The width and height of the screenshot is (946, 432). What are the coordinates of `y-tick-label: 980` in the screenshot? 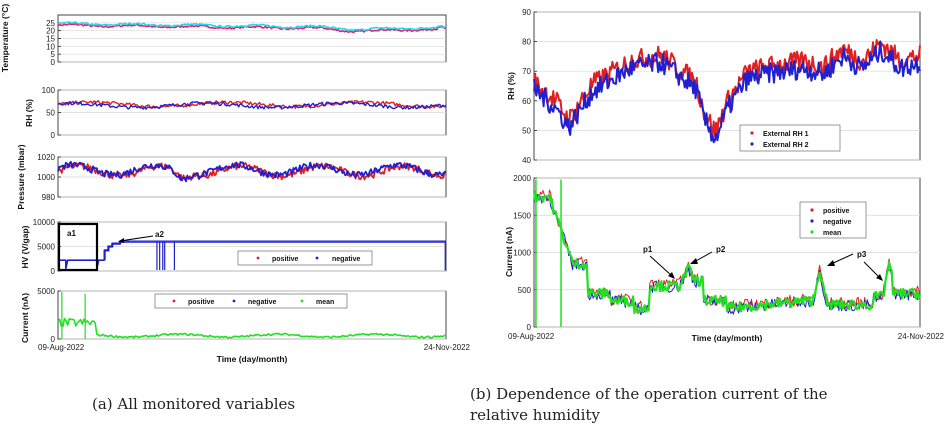 It's located at (49, 197).